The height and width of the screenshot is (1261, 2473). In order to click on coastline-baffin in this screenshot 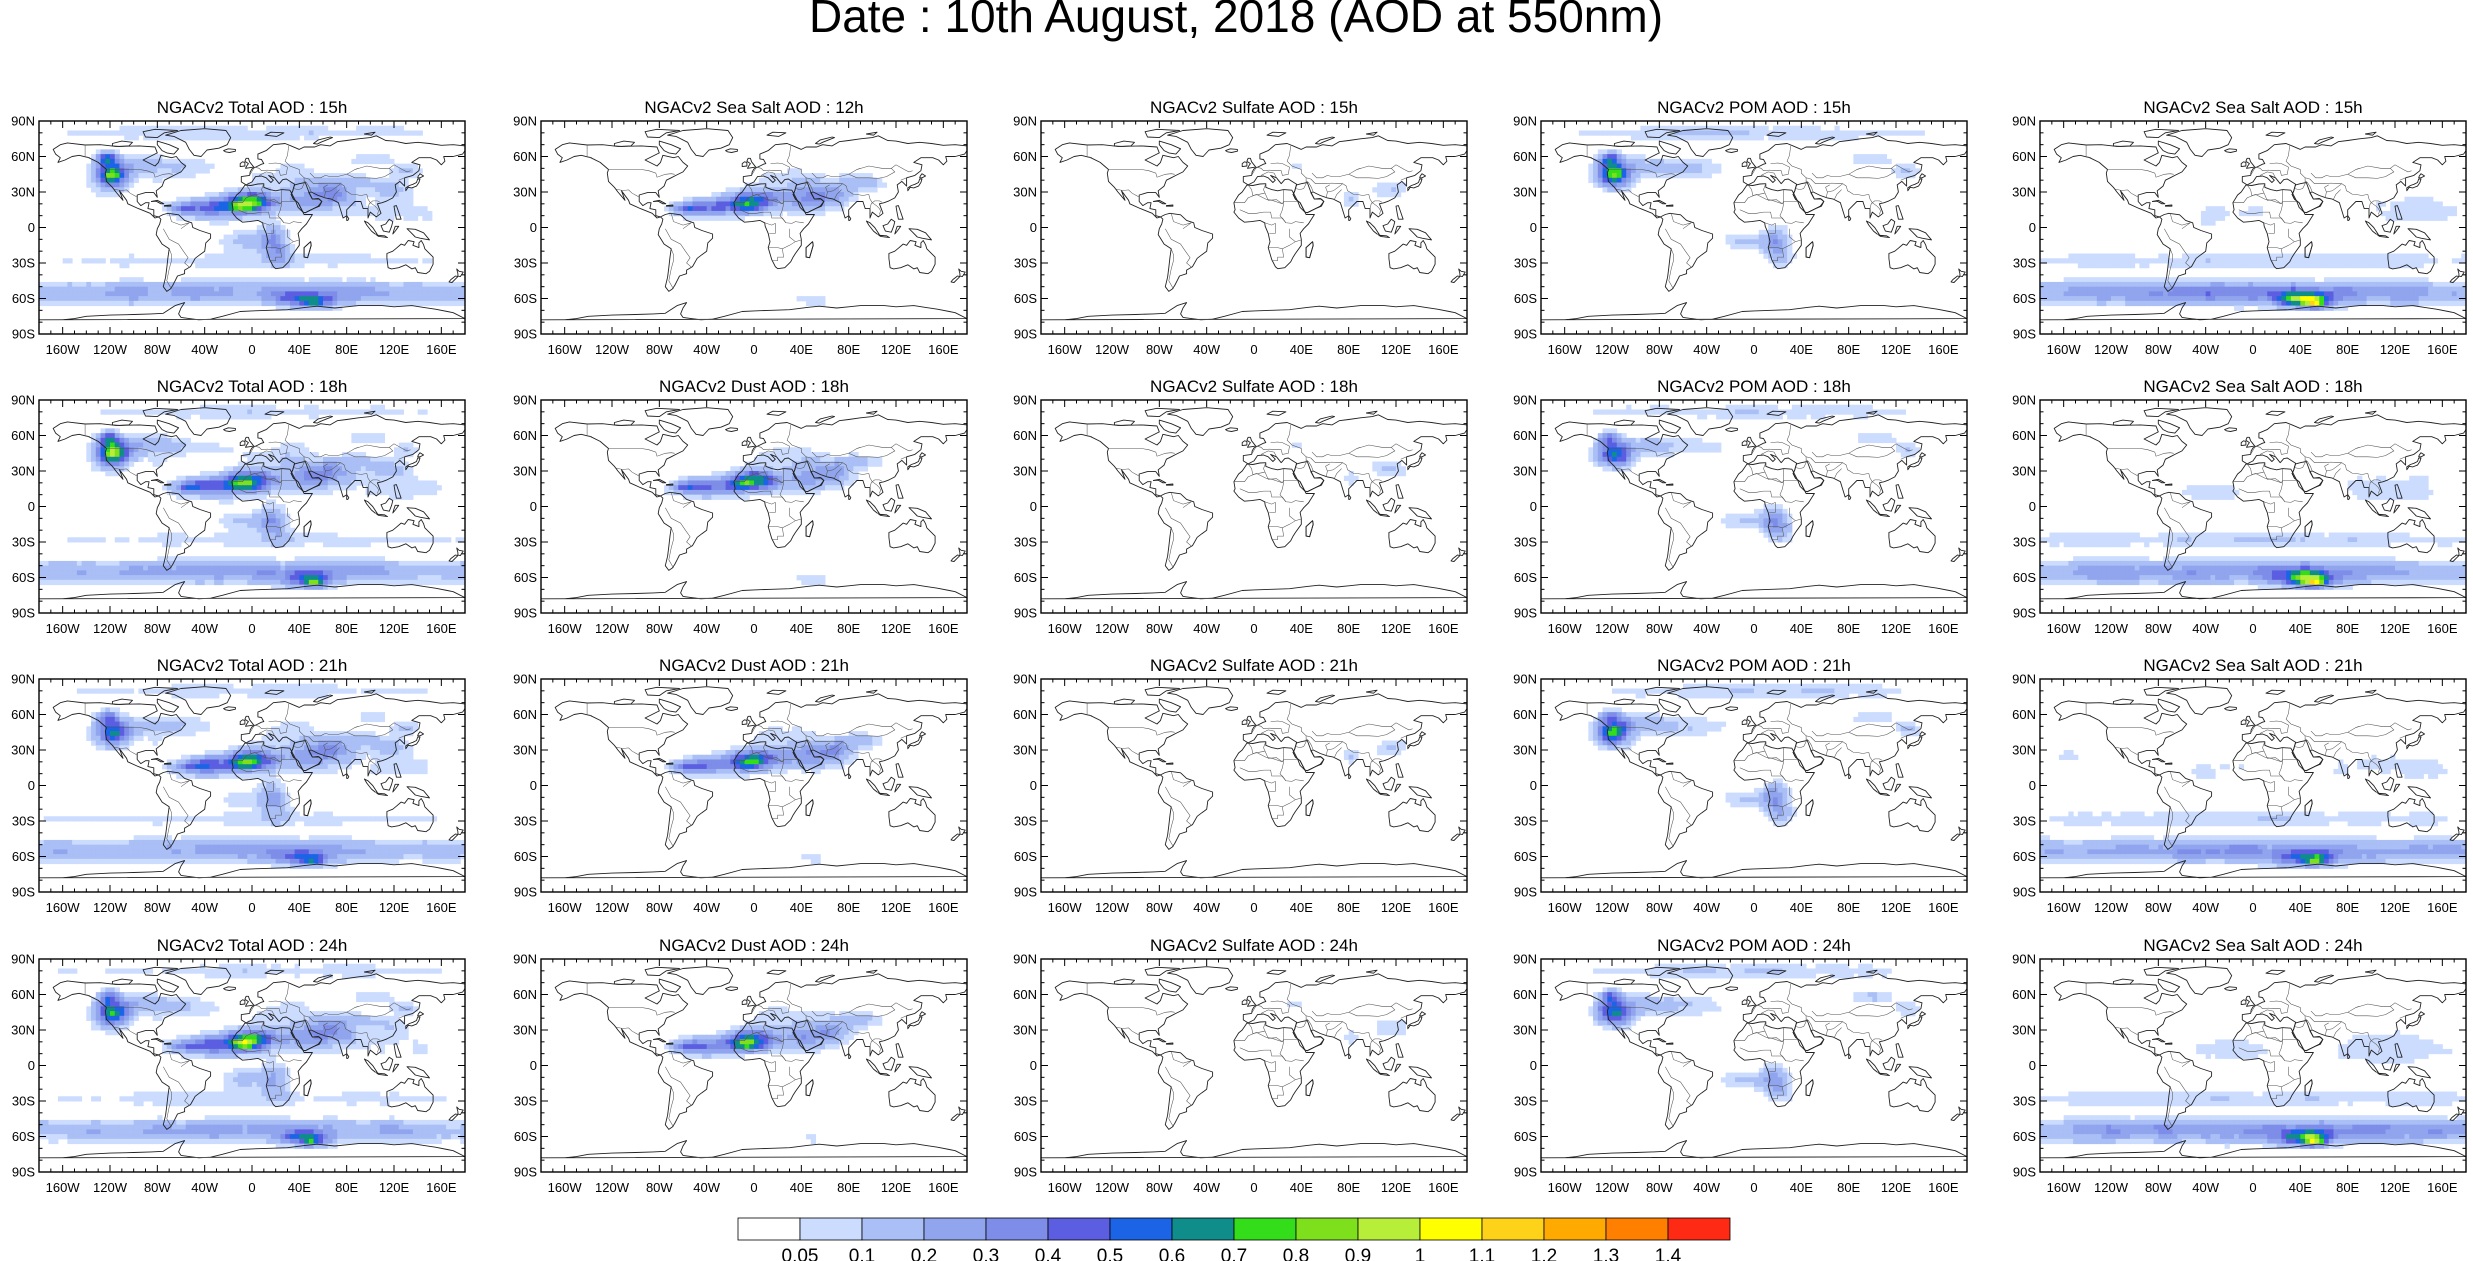, I will do `click(168, 147)`.